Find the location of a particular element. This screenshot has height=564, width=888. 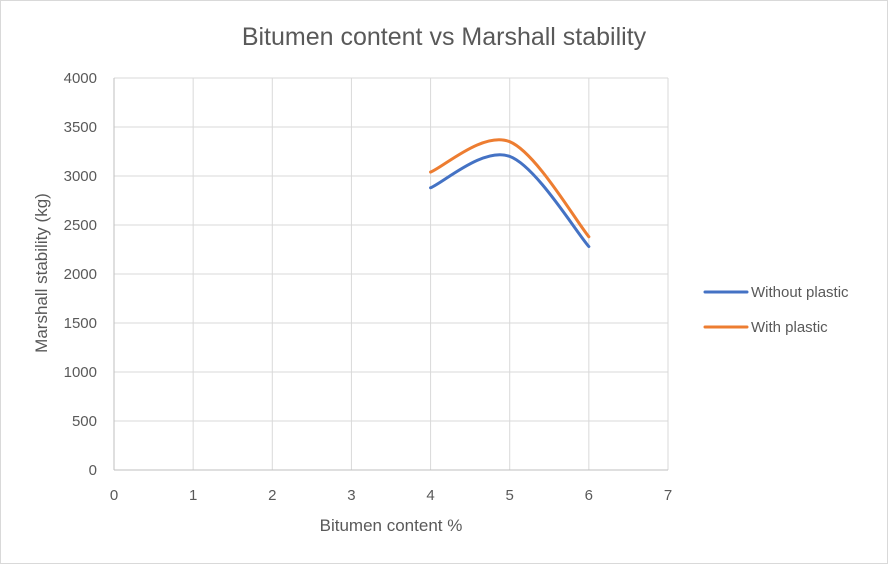

x-tick-label: 5 is located at coordinates (510, 495).